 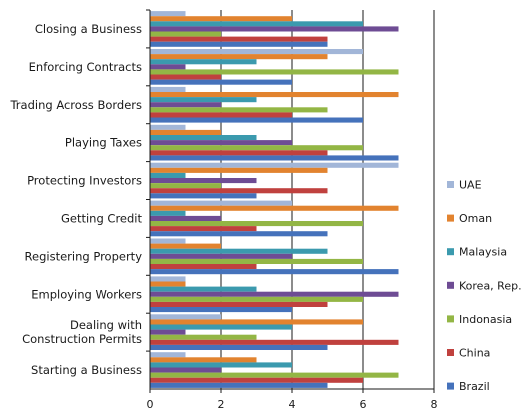 I want to click on category-label: Starting a Business, so click(x=86, y=370).